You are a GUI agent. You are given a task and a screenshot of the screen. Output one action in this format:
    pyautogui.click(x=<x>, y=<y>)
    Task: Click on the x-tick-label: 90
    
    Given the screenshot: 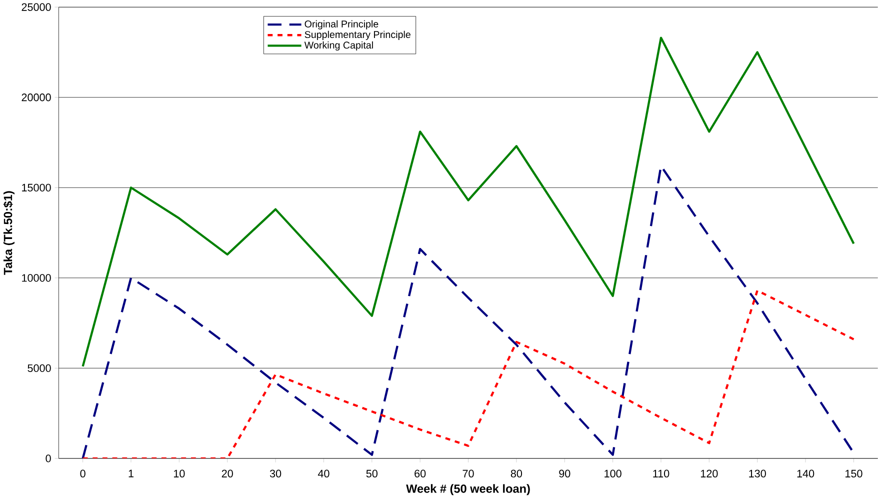 What is the action you would take?
    pyautogui.click(x=564, y=474)
    